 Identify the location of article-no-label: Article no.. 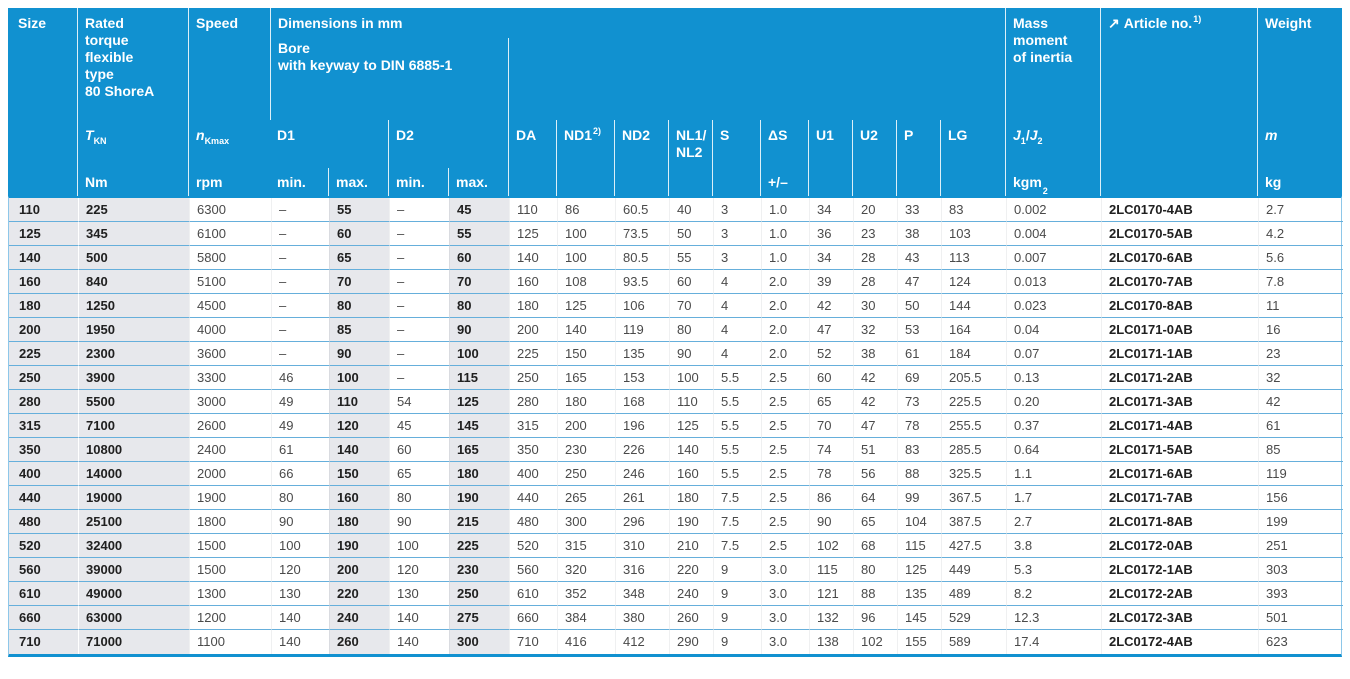
(1158, 23).